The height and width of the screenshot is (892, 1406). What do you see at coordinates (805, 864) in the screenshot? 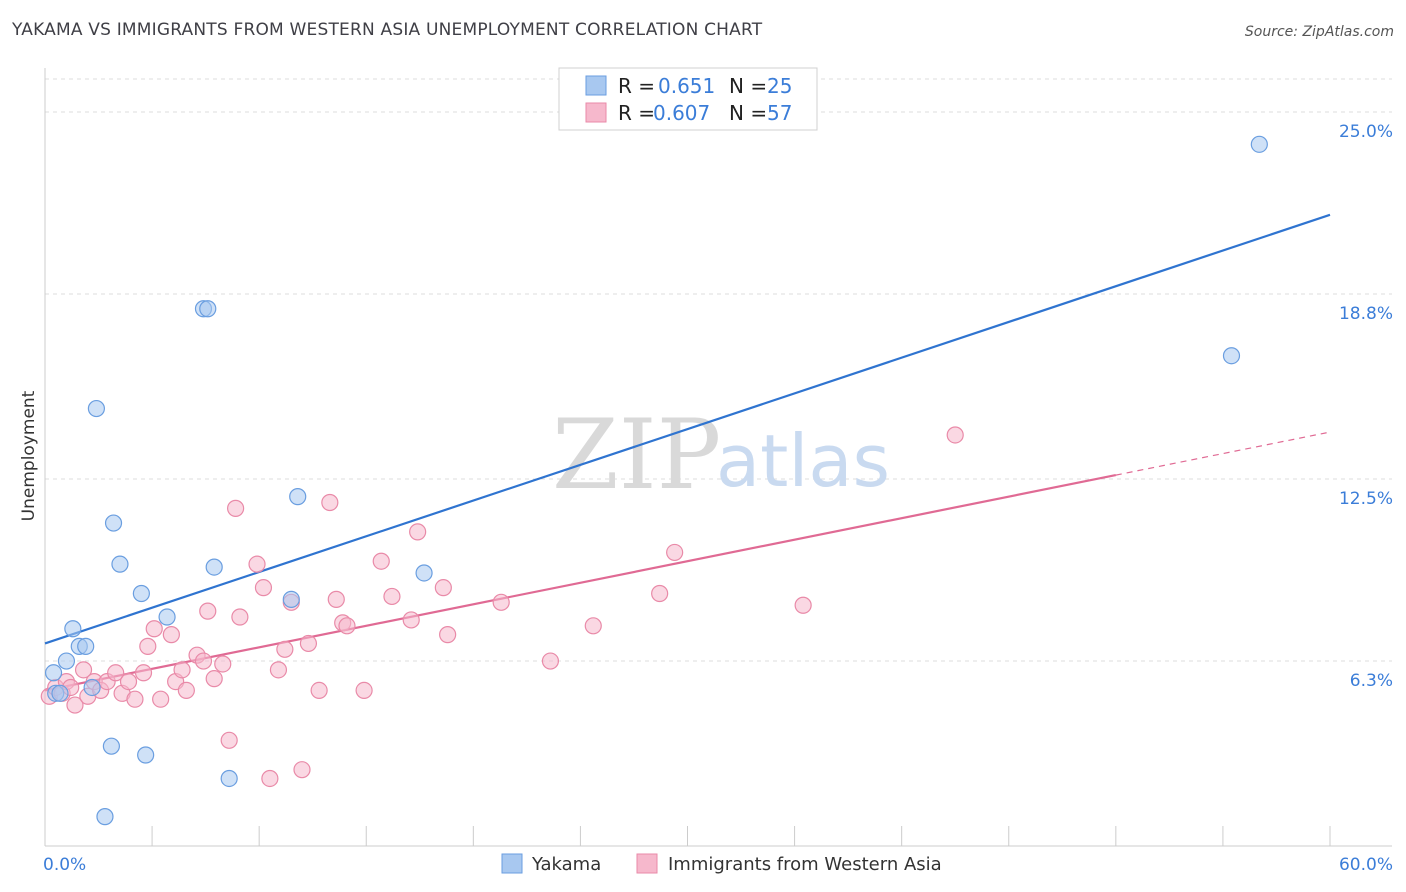
I see `bottom-legend-label-immigrants: Immigrants from Western Asia` at bounding box center [805, 864].